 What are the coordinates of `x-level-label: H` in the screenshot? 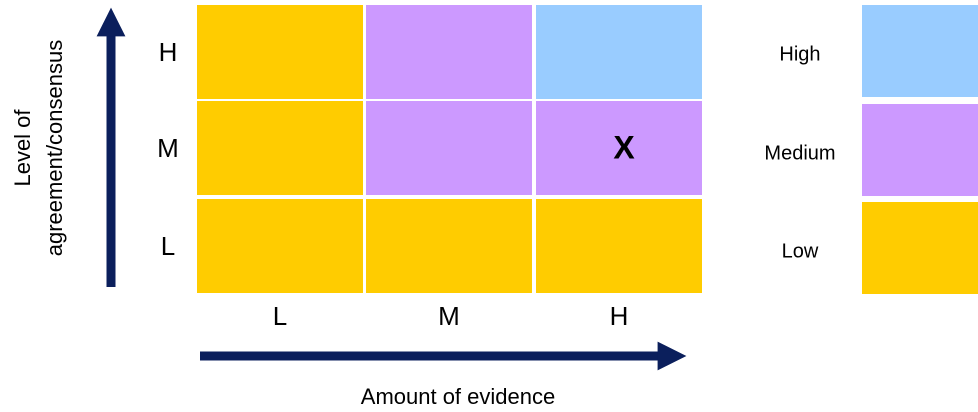 It's located at (619, 316).